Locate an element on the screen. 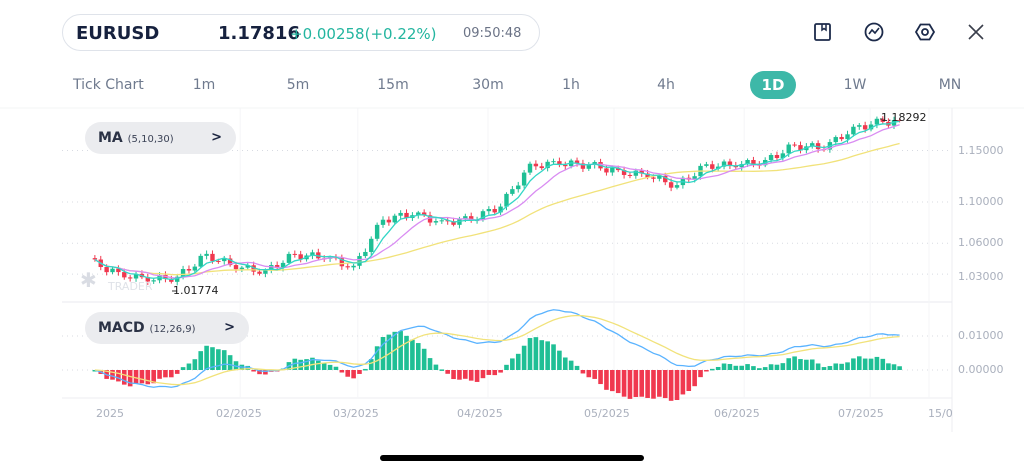  settings-icon is located at coordinates (925, 32).